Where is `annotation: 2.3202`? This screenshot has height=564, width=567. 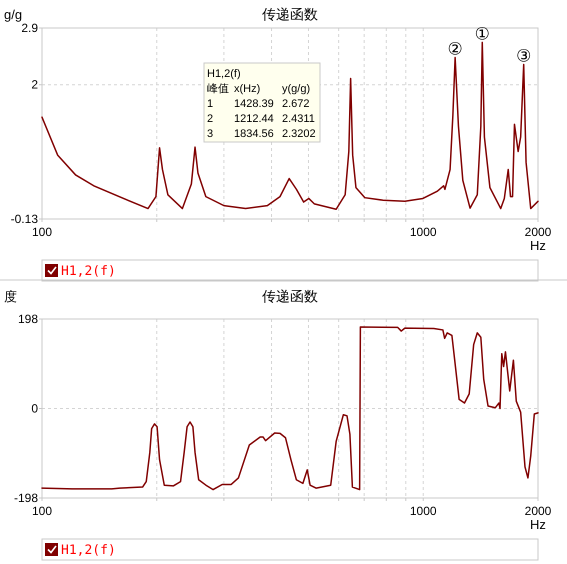
annotation: 2.3202 is located at coordinates (299, 134).